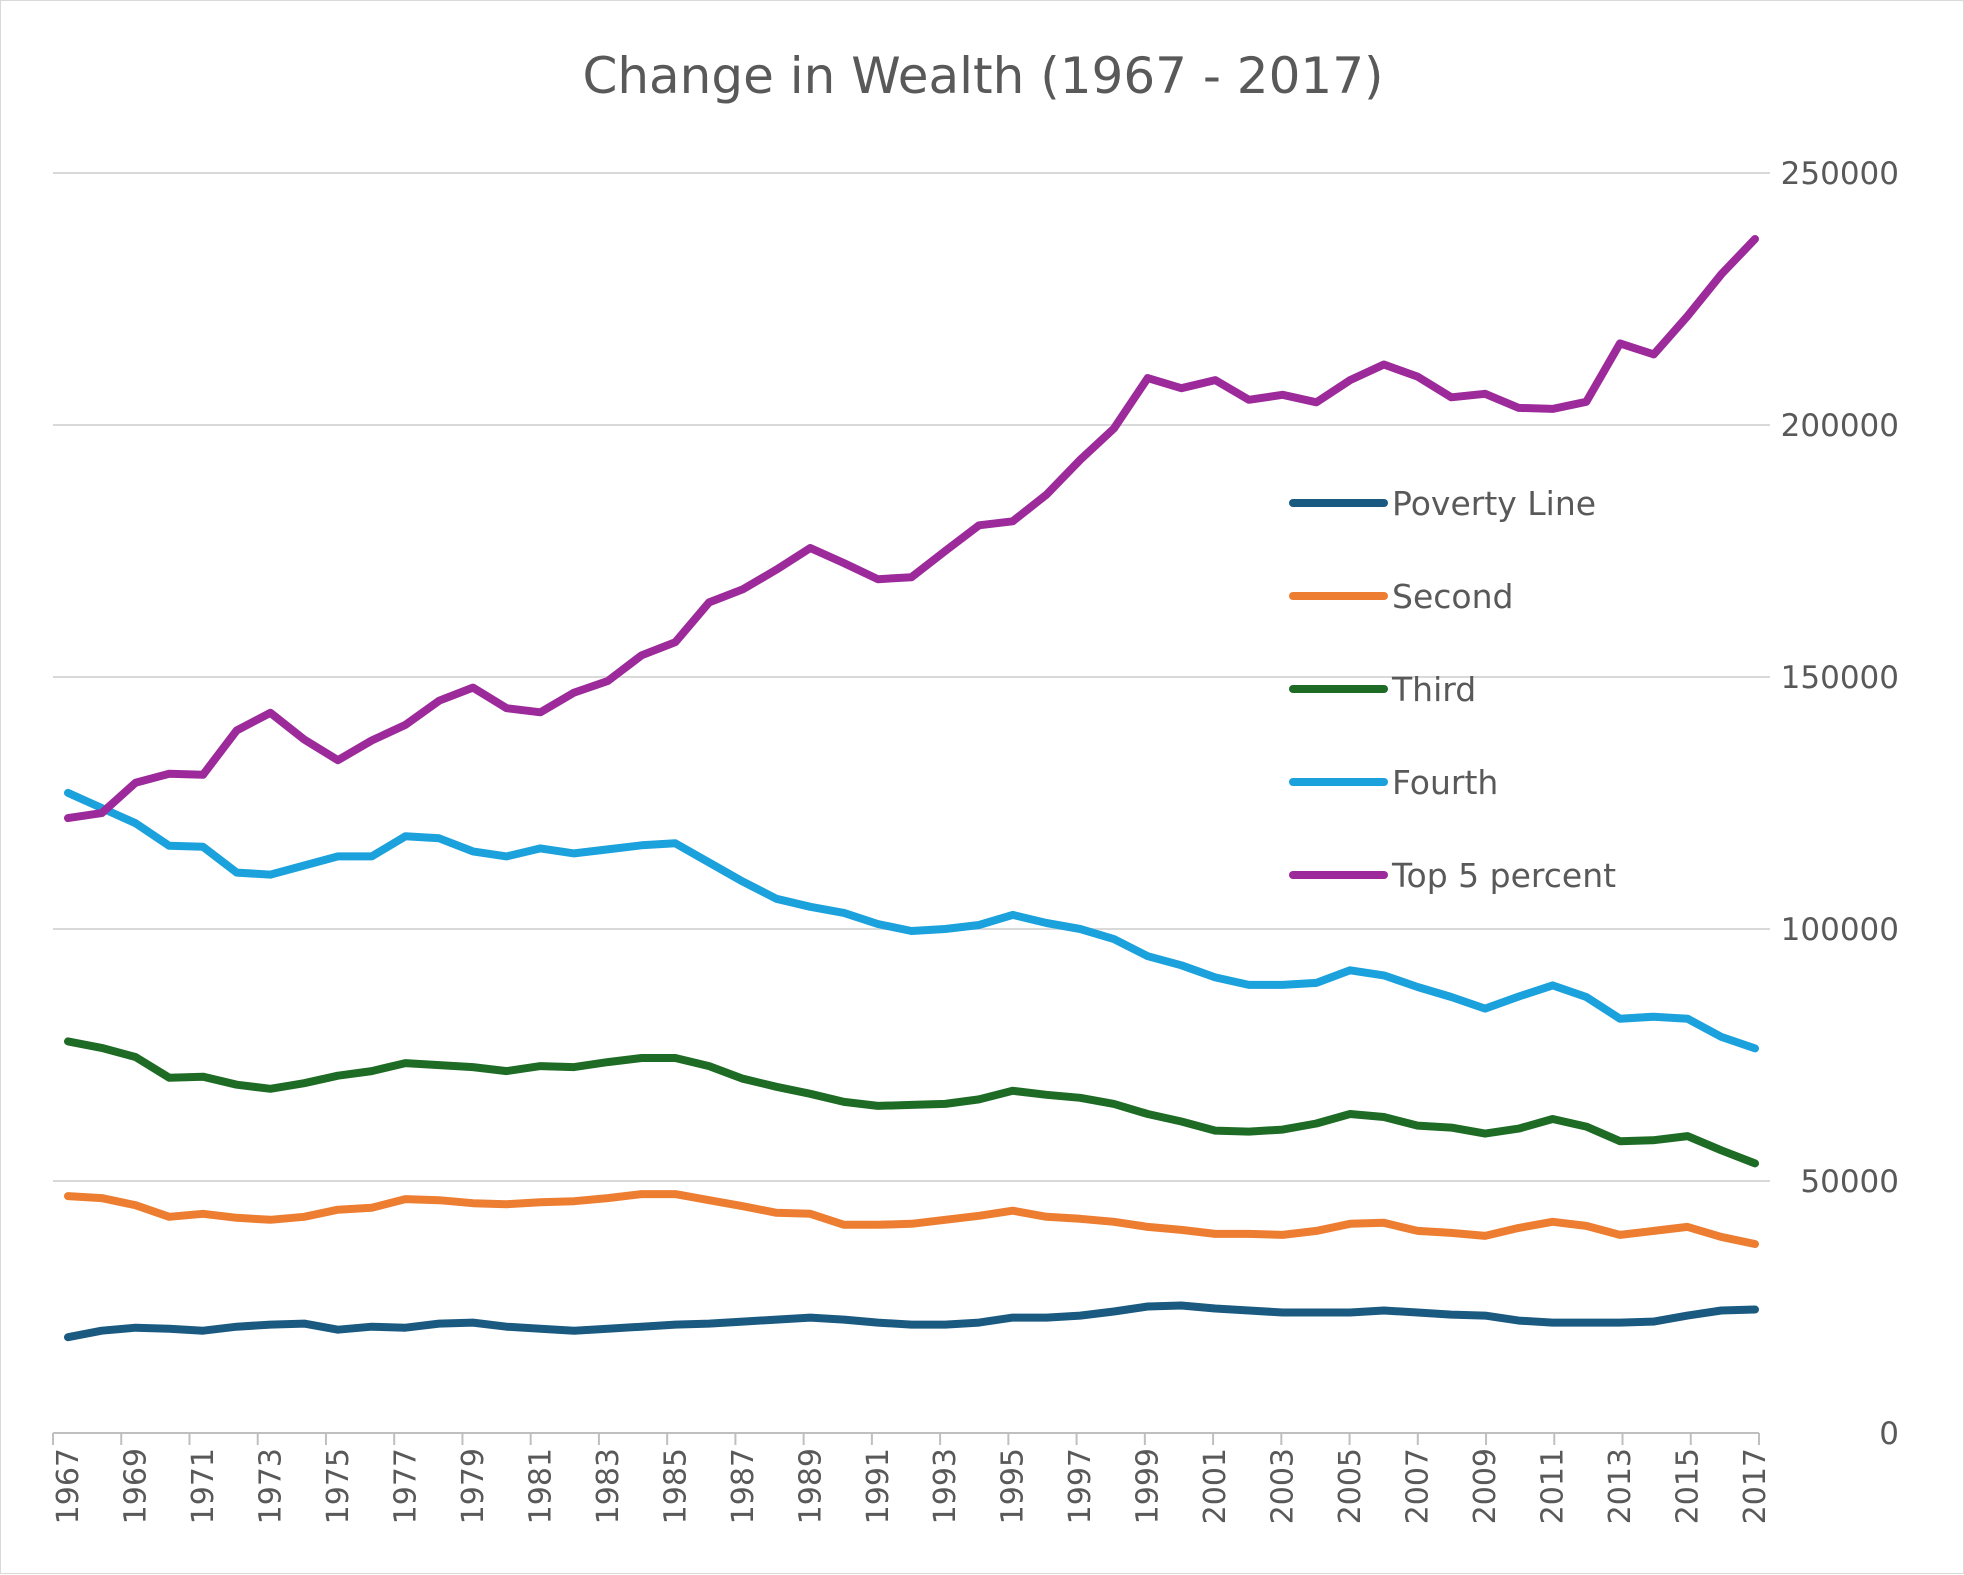 This screenshot has height=1575, width=1964. Describe the element at coordinates (1452, 596) in the screenshot. I see `legend-label-second: Second` at that location.